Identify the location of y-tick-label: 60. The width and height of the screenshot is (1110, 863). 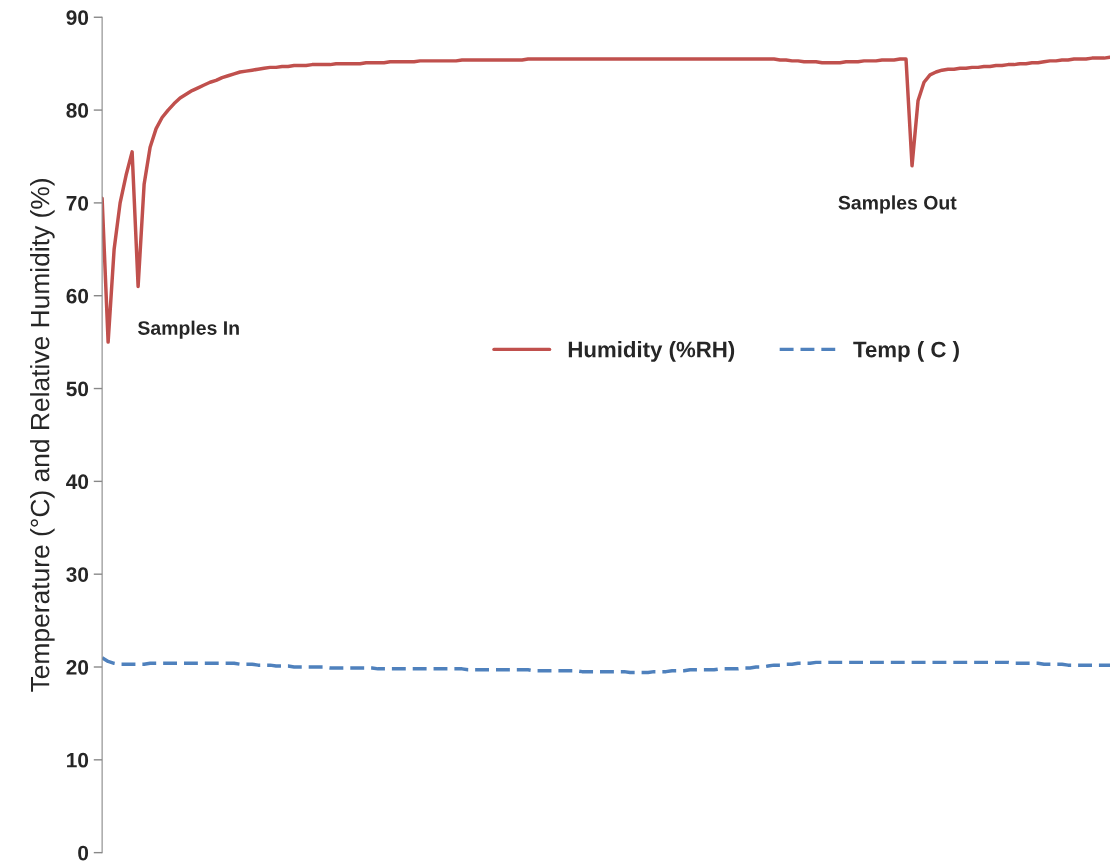
(77, 296).